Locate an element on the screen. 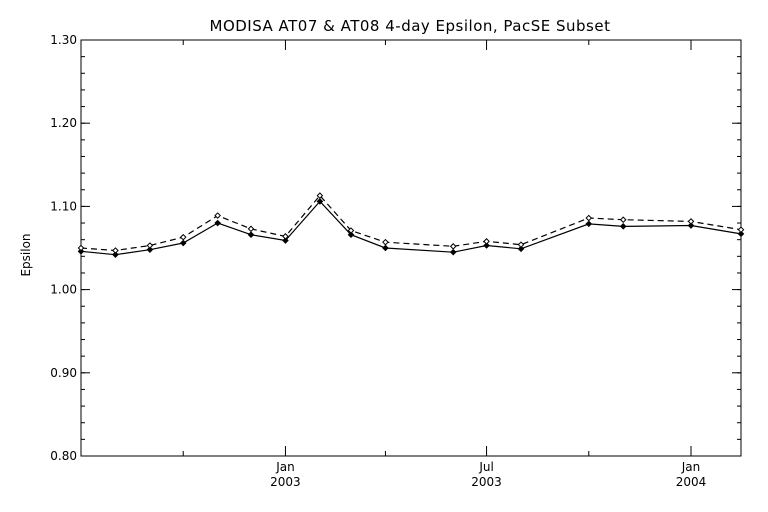  y-tick-label: 1.00 is located at coordinates (63, 290).